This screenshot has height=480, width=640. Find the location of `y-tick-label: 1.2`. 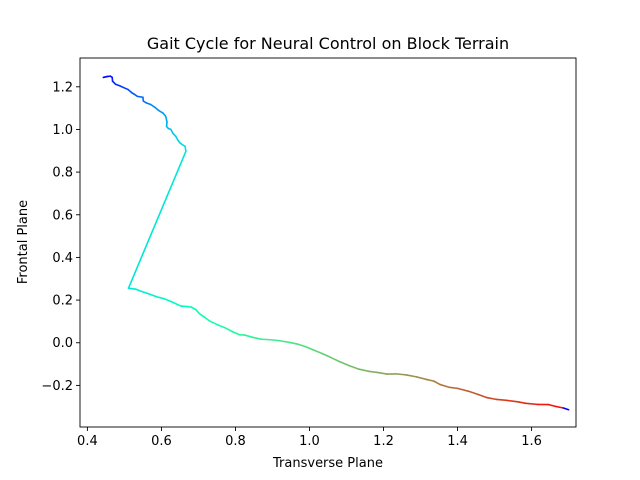

y-tick-label: 1.2 is located at coordinates (62, 87).